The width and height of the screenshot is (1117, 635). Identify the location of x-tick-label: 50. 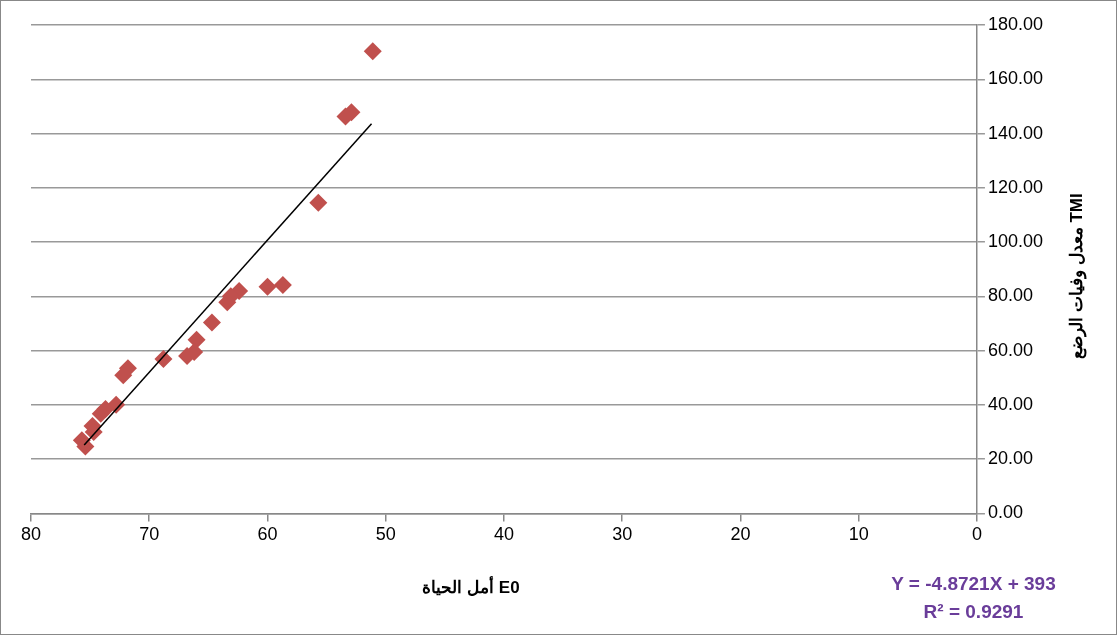
(385, 534).